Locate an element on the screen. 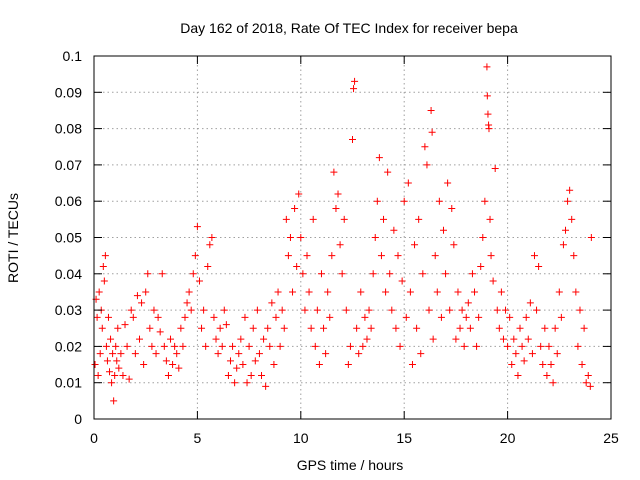 The image size is (640, 480). y-tick-label: 0.03 is located at coordinates (68, 310).